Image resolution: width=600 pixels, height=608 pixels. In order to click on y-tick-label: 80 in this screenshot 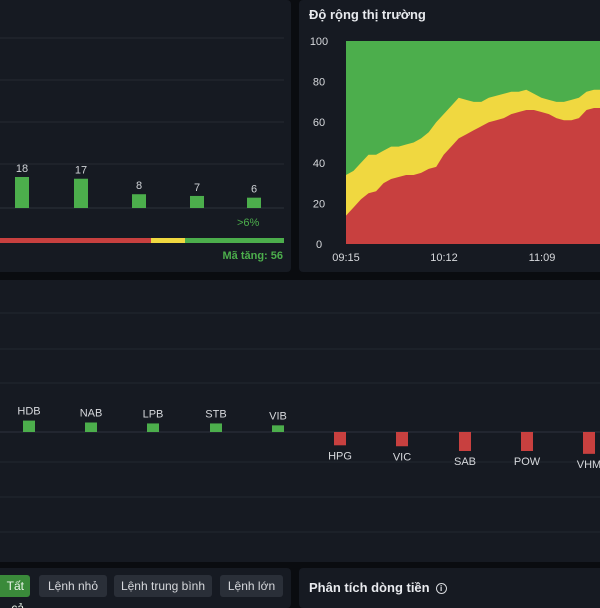, I will do `click(319, 83)`.